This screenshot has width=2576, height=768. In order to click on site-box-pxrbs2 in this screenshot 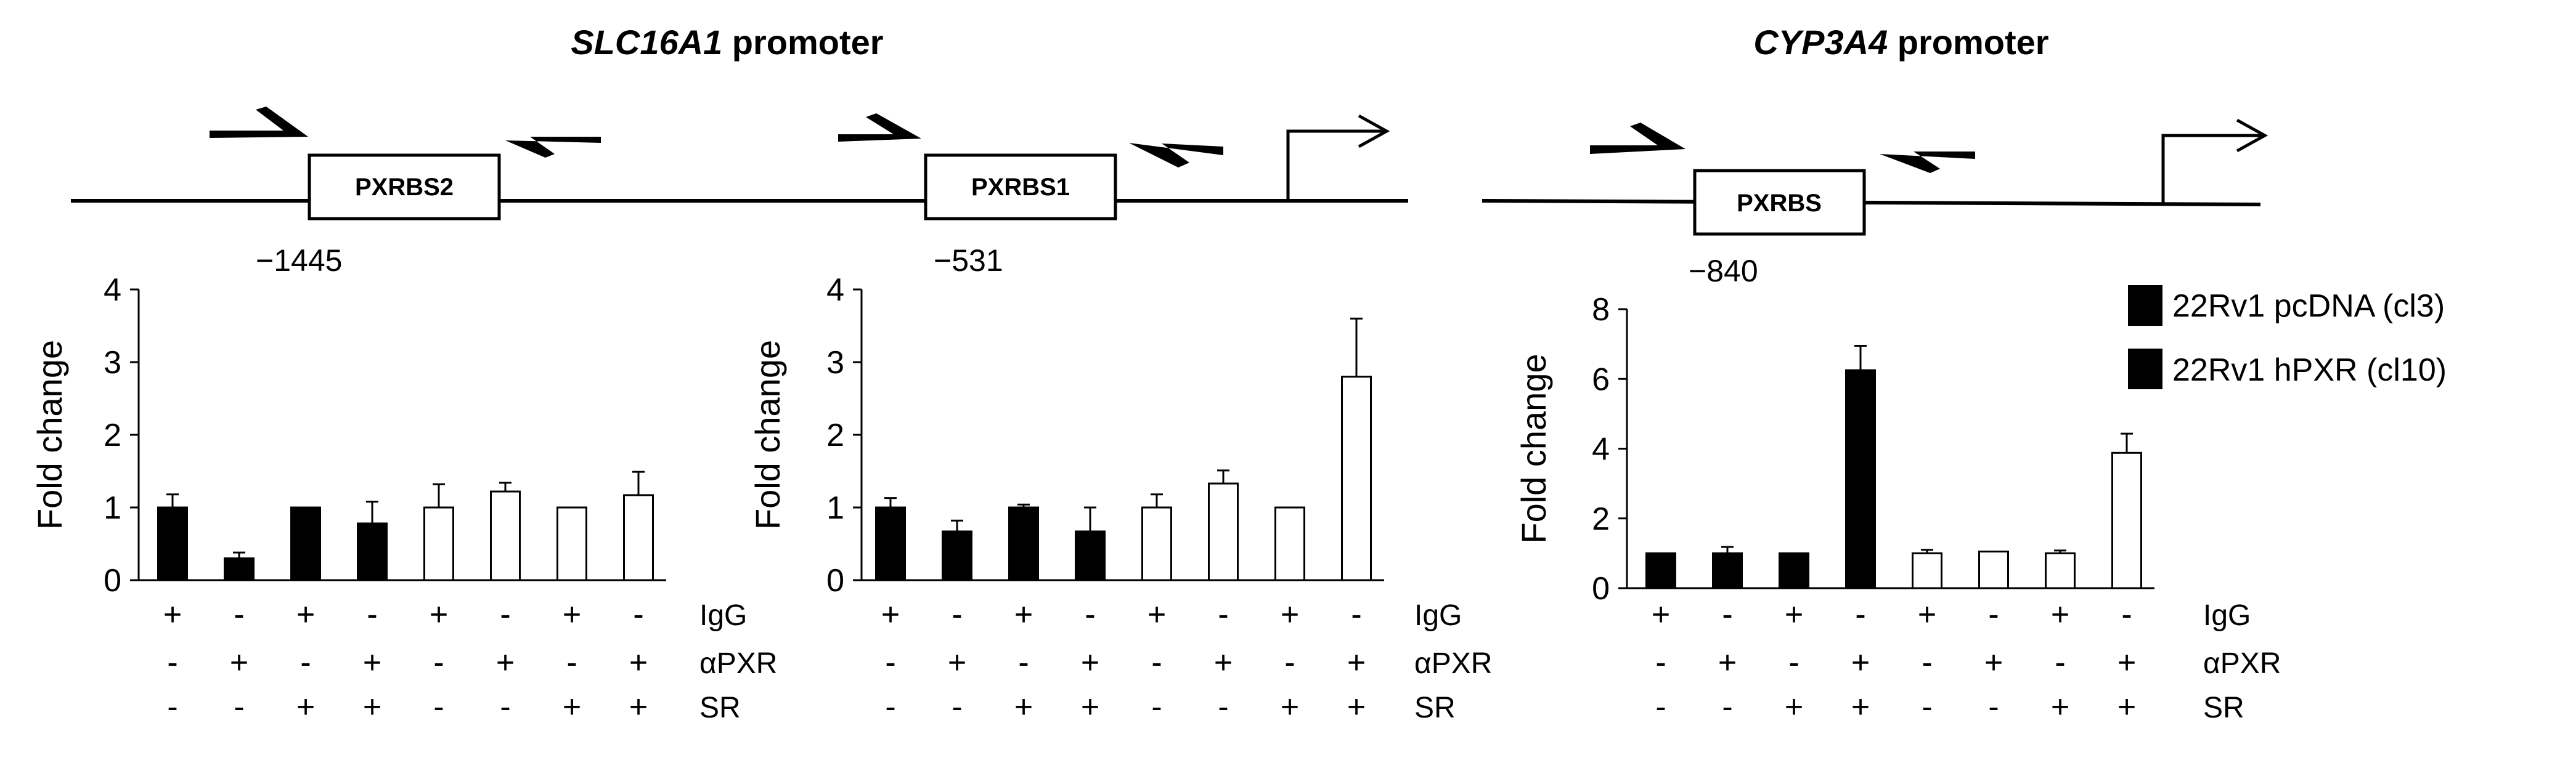, I will do `click(404, 187)`.